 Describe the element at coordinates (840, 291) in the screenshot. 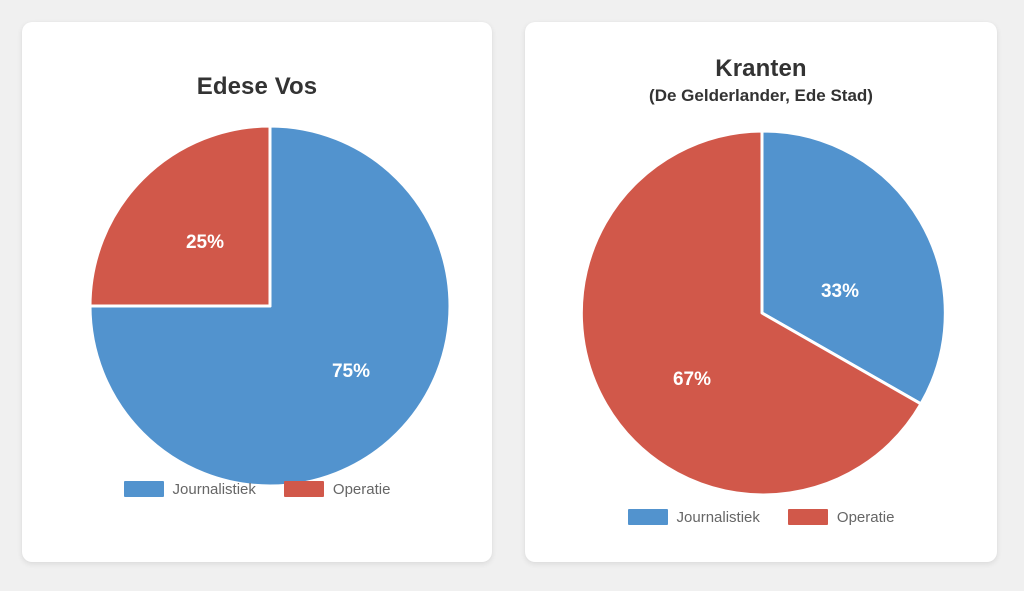

I see `slice-label-journalistiek: 33%` at that location.